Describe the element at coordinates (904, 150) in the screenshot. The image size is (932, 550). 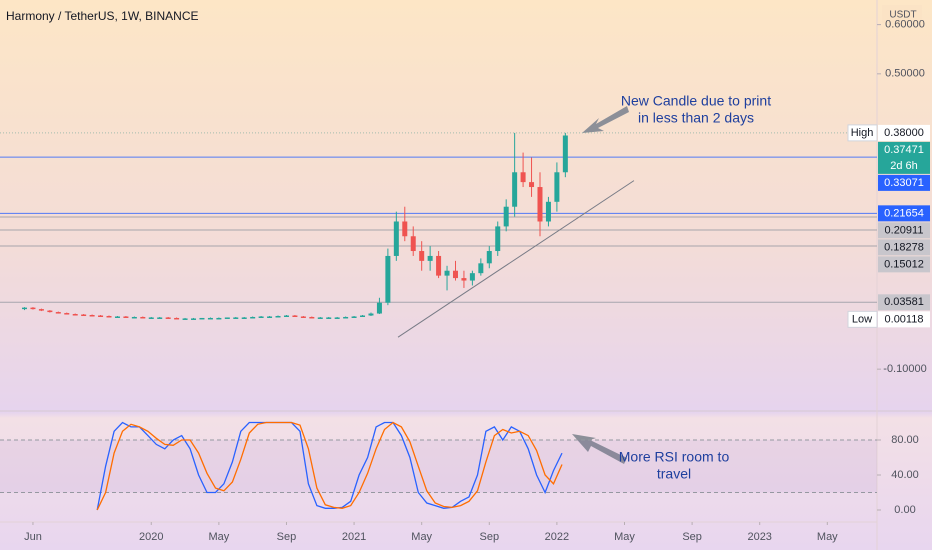
I see `price-label: 0.37471` at that location.